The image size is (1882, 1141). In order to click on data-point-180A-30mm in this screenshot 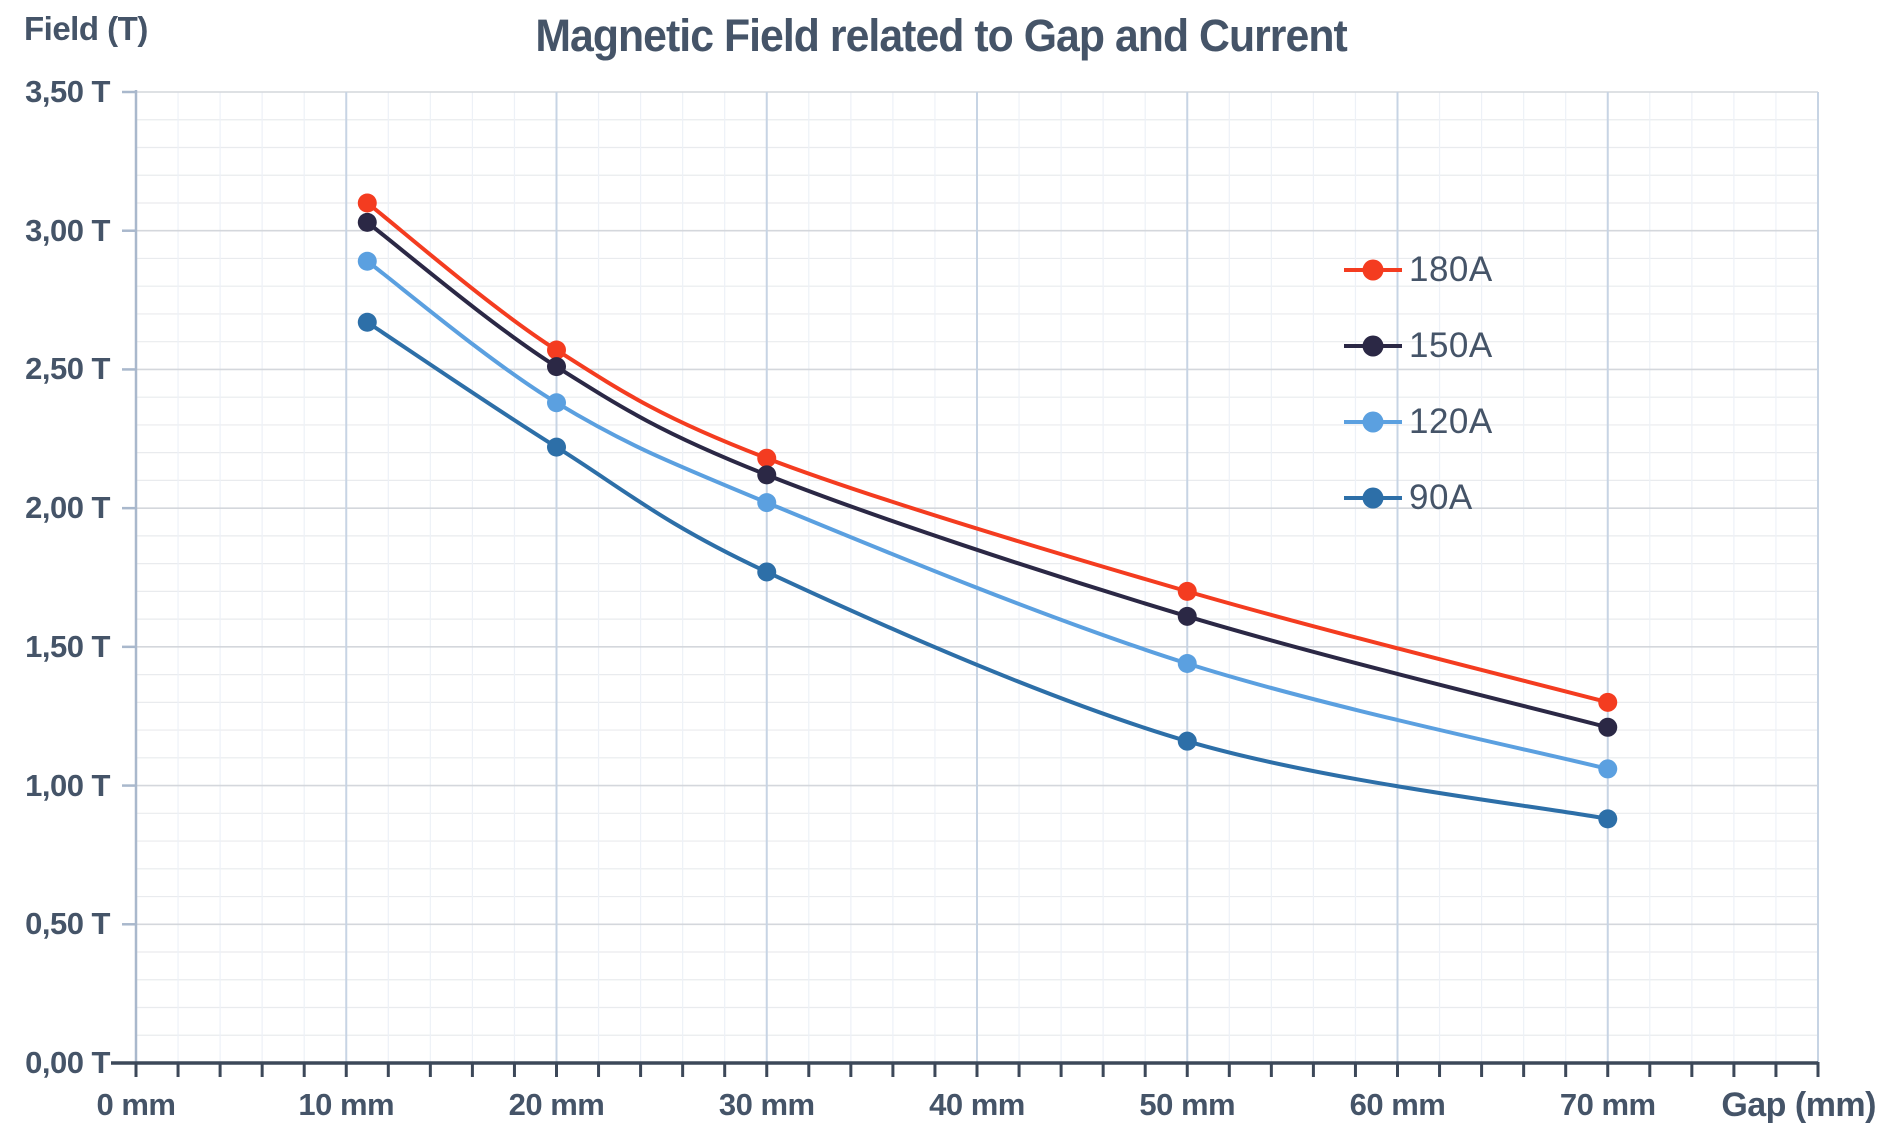, I will do `click(767, 458)`.